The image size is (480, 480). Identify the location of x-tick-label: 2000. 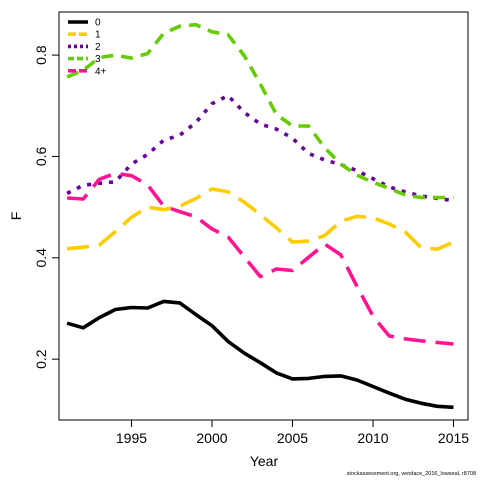
(211, 438).